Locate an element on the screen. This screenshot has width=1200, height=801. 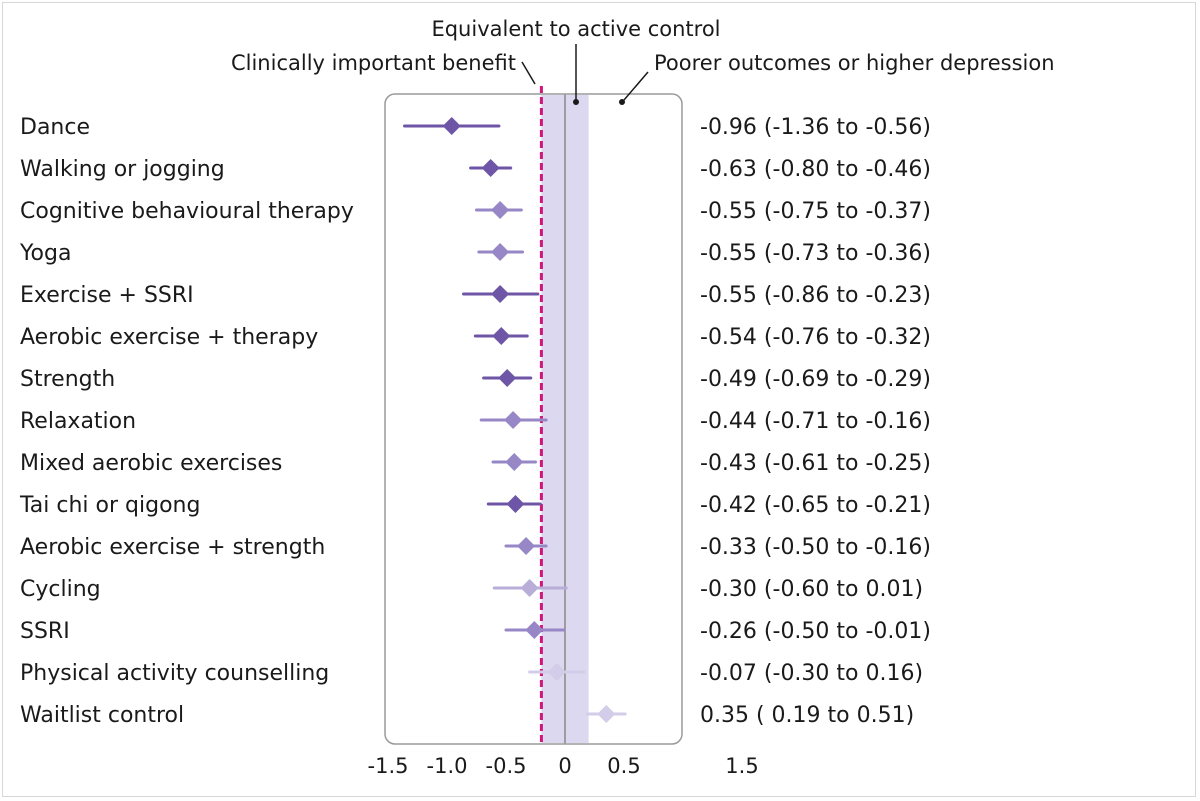
row-label: Walking or jogging is located at coordinates (122, 169).